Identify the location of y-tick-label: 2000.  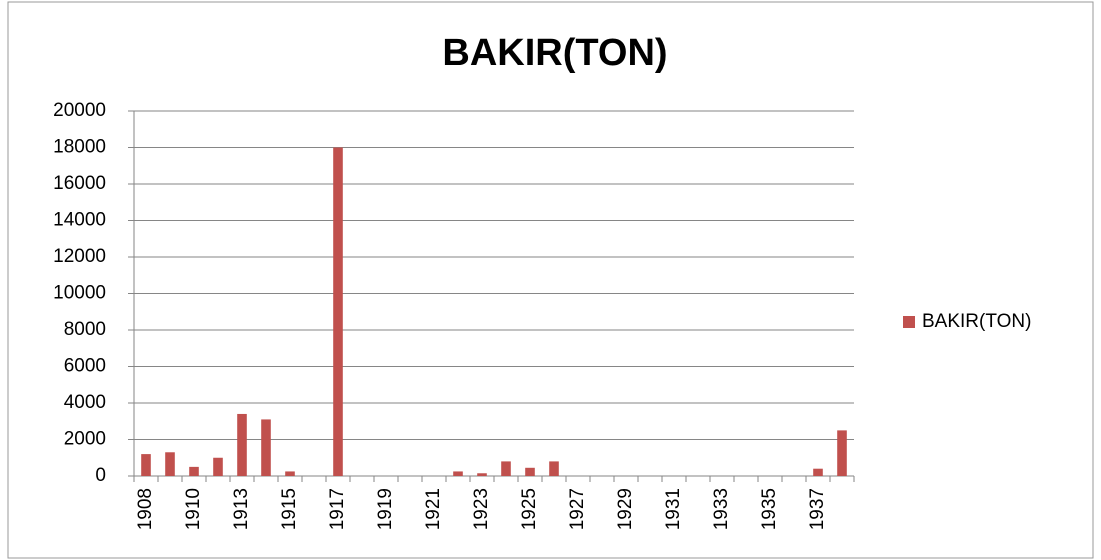
(85, 439).